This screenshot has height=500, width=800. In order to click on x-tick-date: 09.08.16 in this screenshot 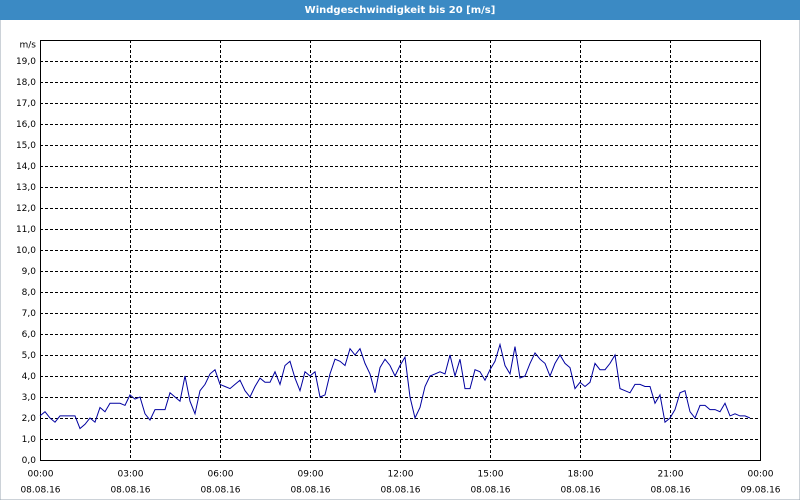, I will do `click(760, 491)`.